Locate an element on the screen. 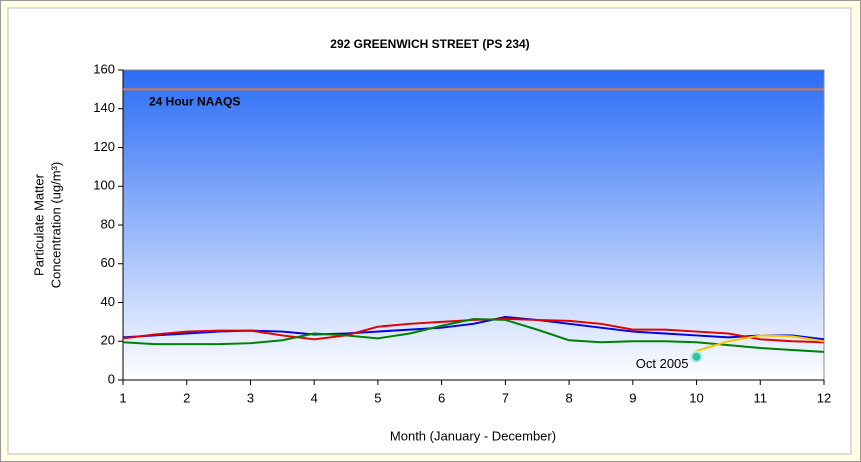 The image size is (861, 462). y-tick-label: 0 is located at coordinates (111, 378).